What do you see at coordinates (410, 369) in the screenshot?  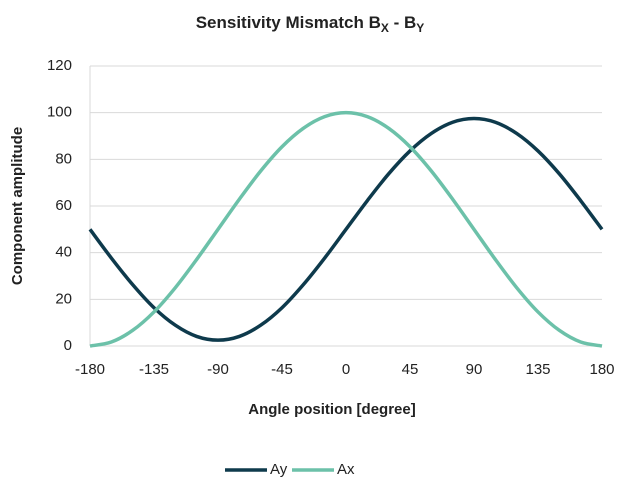 I see `x-tick-label: 45` at bounding box center [410, 369].